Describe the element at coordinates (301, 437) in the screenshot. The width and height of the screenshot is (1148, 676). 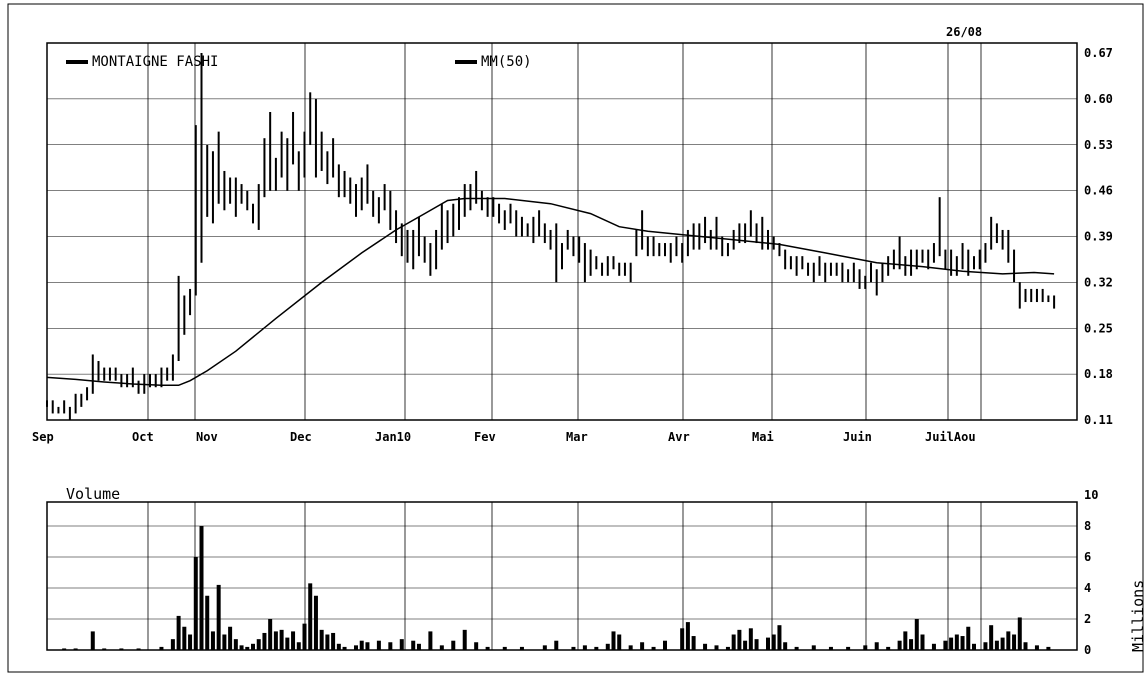
I see `price-x-tick-label: Dec` at that location.